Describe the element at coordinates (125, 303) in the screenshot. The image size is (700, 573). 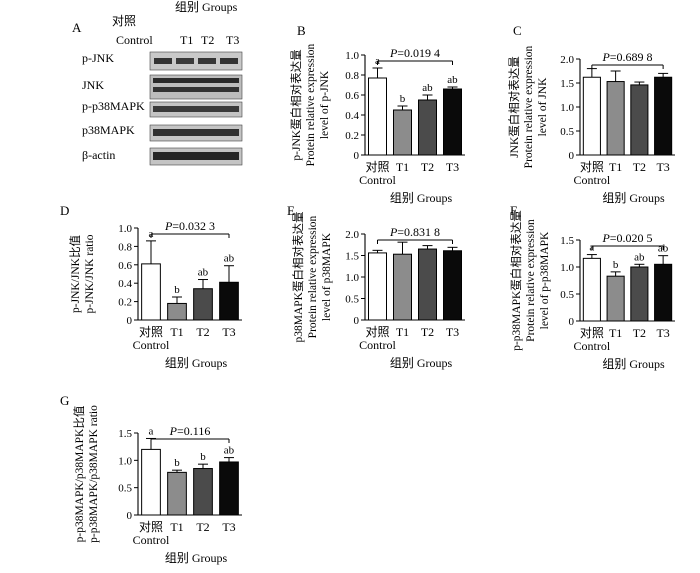
I see `y-tick-label: 0.2` at that location.